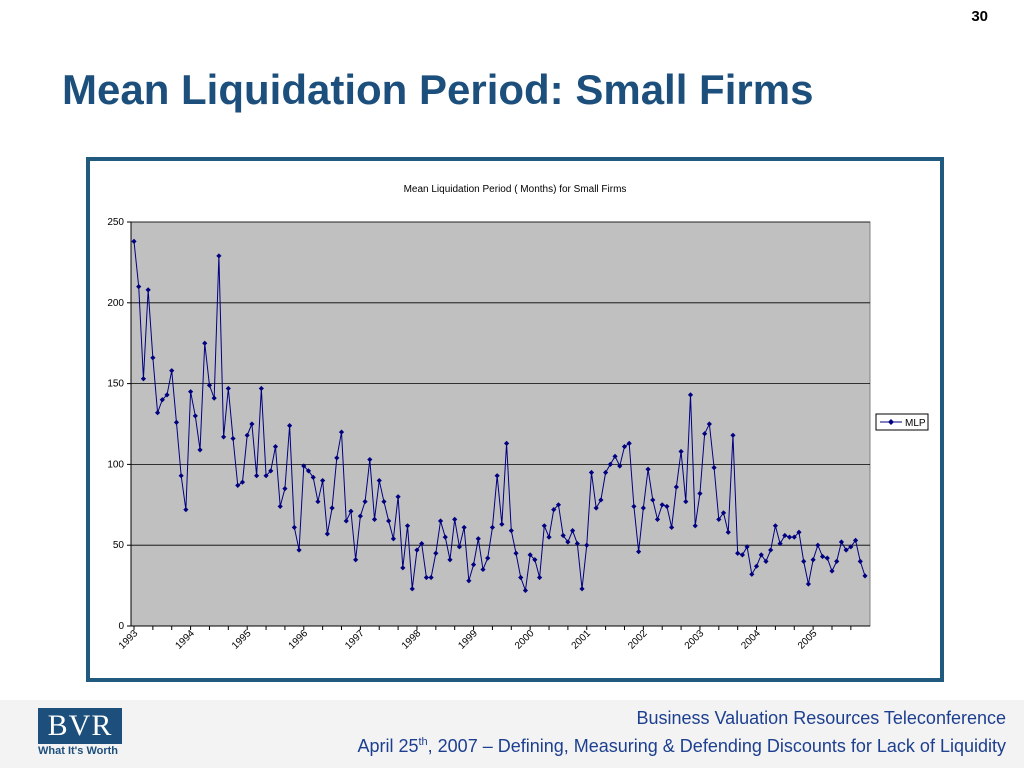  What do you see at coordinates (388, 746) in the screenshot?
I see `footer-date: April 25` at bounding box center [388, 746].